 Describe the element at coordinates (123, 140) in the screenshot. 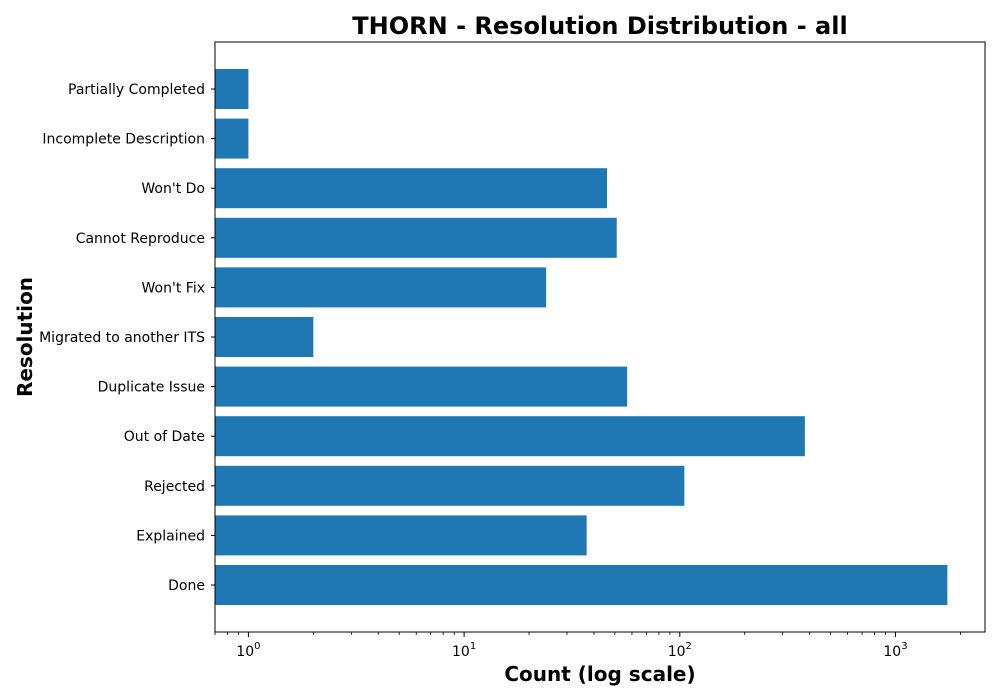

I see `y-tick-label: Incomplete Description` at that location.